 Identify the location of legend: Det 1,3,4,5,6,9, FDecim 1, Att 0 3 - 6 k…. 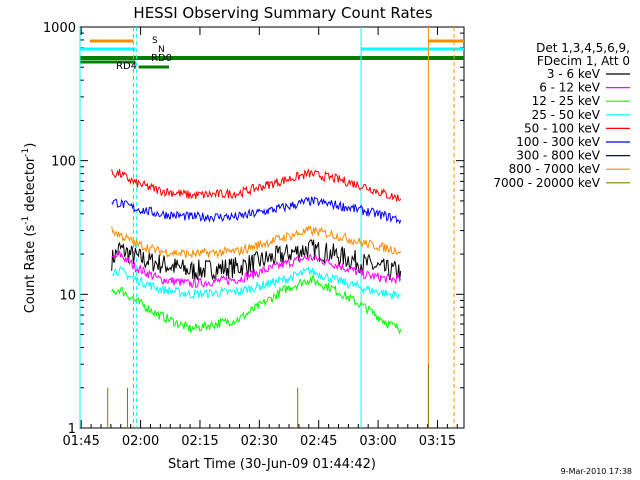
(561, 115).